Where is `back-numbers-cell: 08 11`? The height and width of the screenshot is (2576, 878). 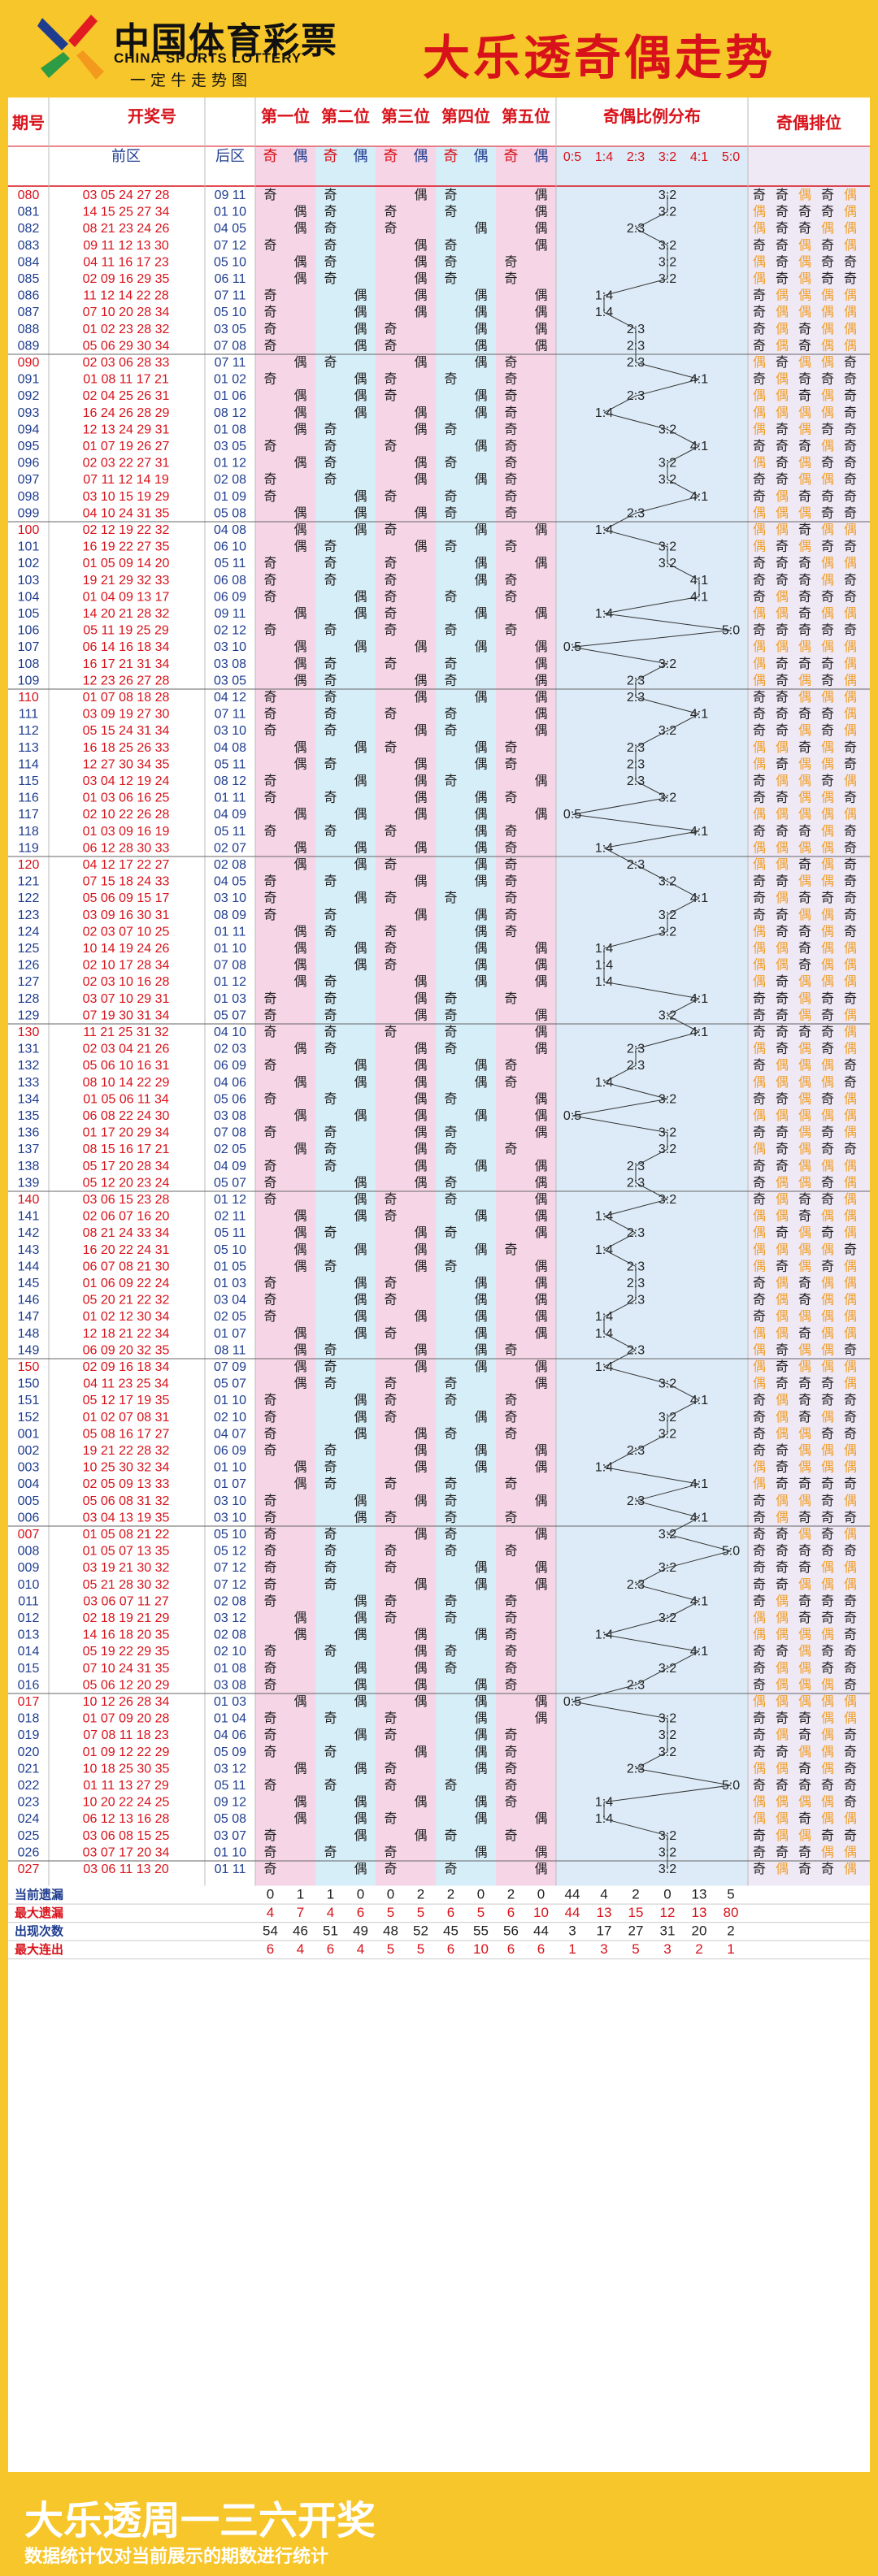
back-numbers-cell: 08 11 is located at coordinates (231, 1350).